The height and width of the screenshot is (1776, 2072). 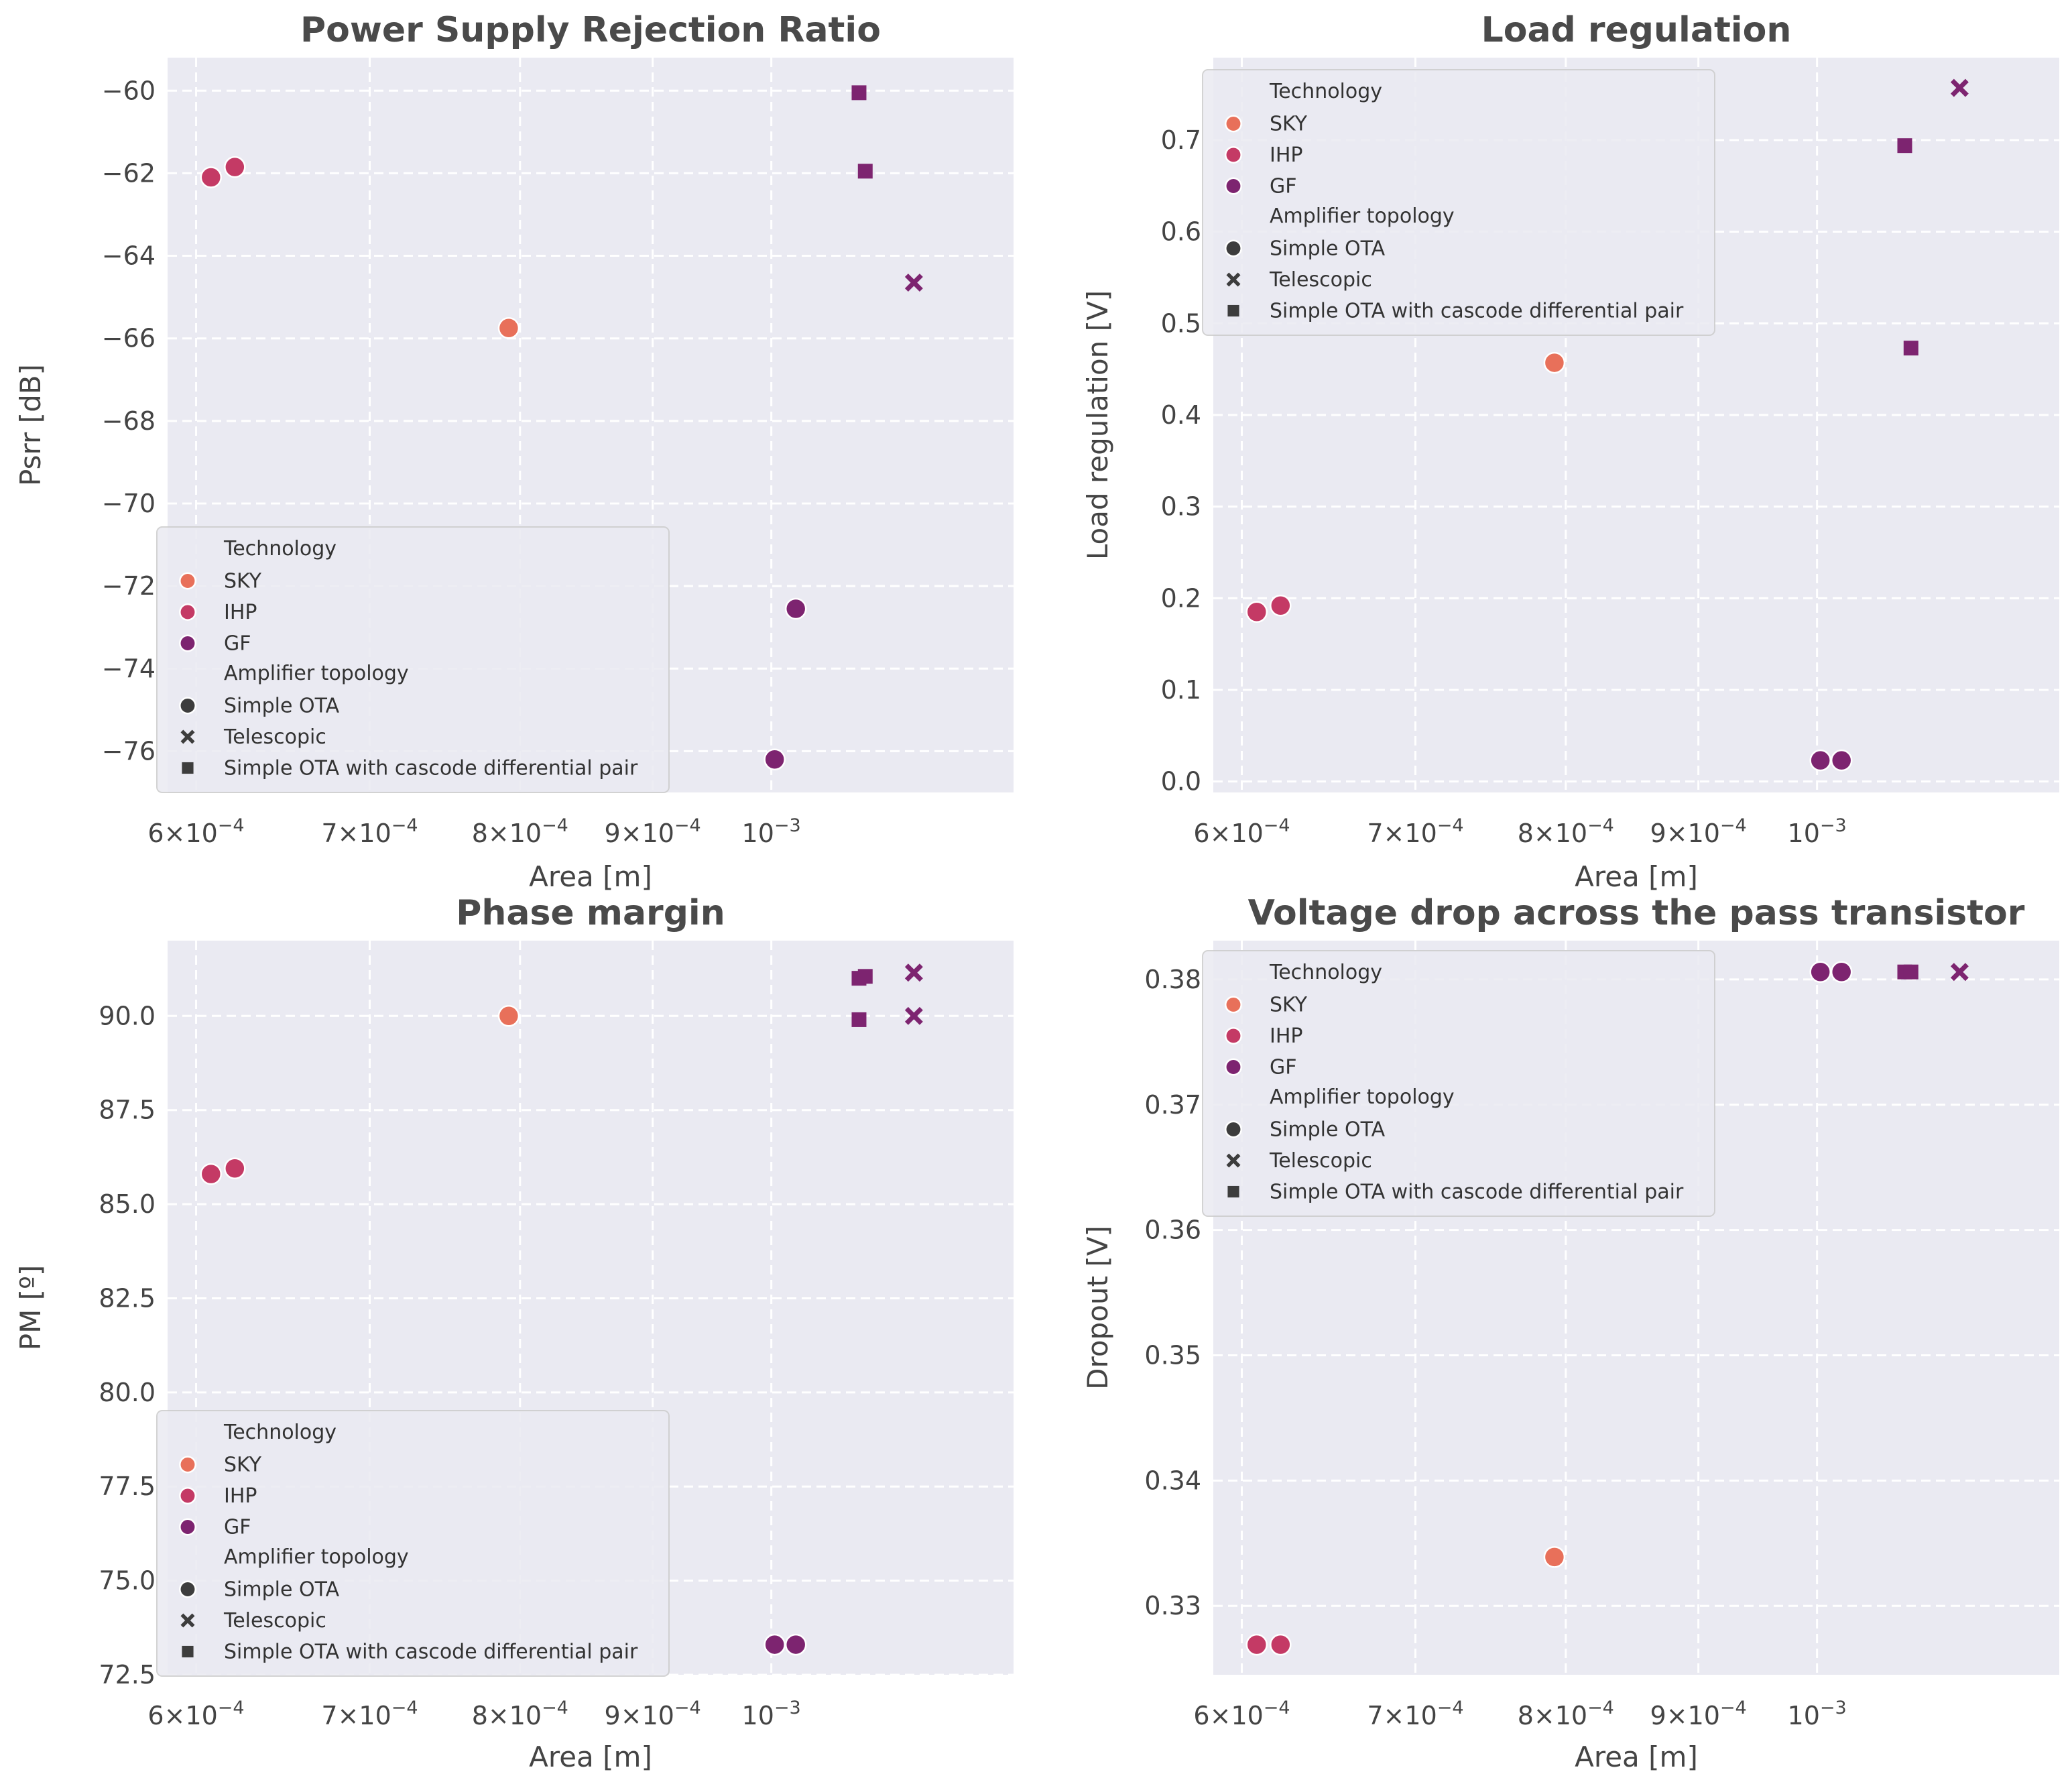 I want to click on y-tick-label: 0.0, so click(x=1181, y=781).